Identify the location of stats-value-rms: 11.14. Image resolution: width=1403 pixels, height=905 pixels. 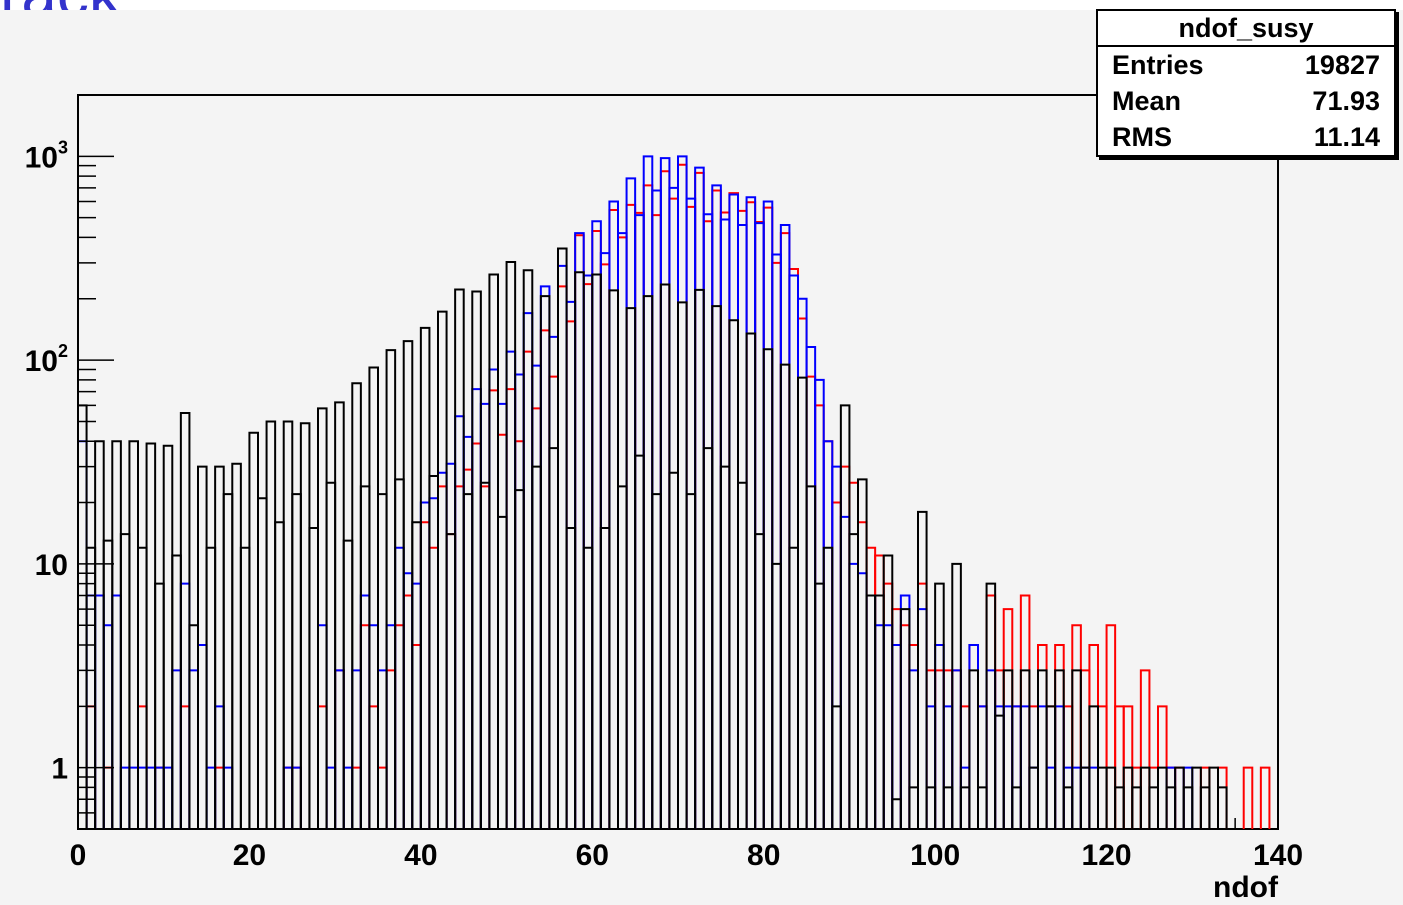
(1346, 137).